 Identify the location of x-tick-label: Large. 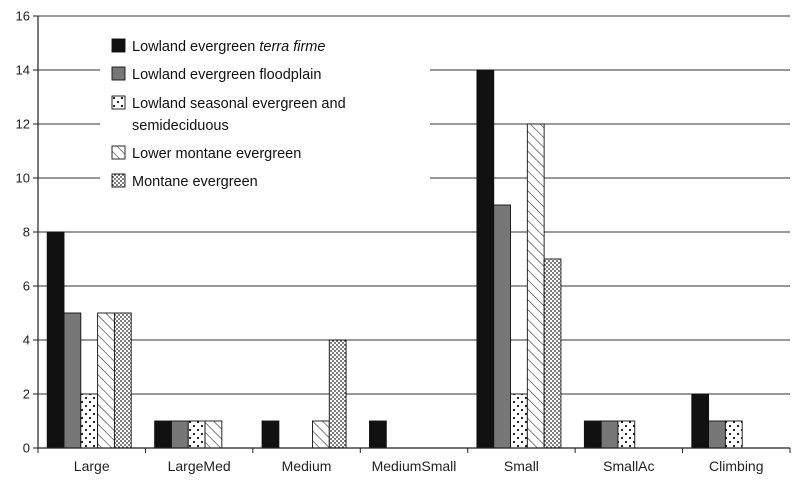
(92, 466).